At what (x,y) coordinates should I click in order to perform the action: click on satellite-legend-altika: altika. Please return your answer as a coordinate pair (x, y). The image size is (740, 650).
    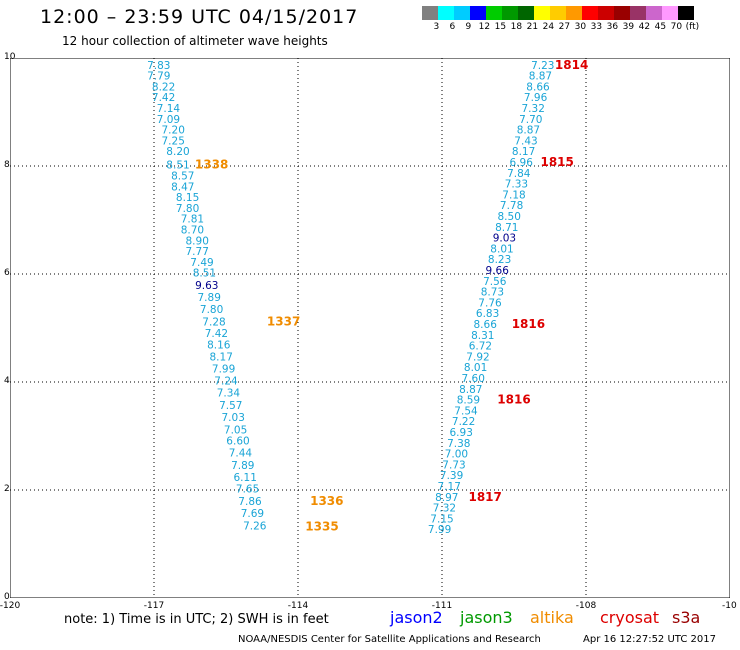
    Looking at the image, I should click on (552, 617).